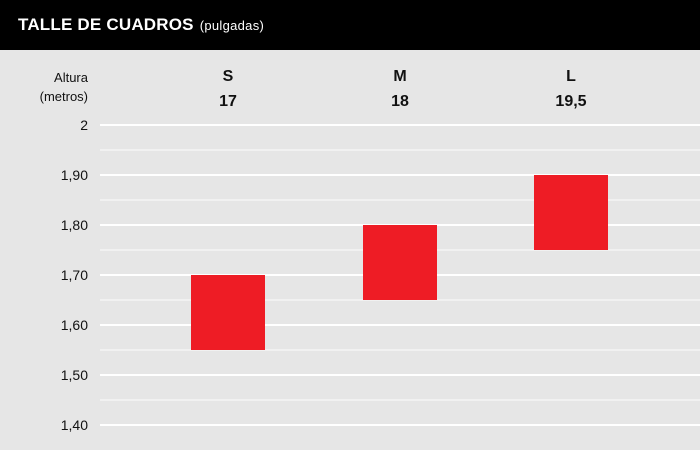 The width and height of the screenshot is (700, 450). I want to click on category-frame-label: 19,5, so click(570, 101).